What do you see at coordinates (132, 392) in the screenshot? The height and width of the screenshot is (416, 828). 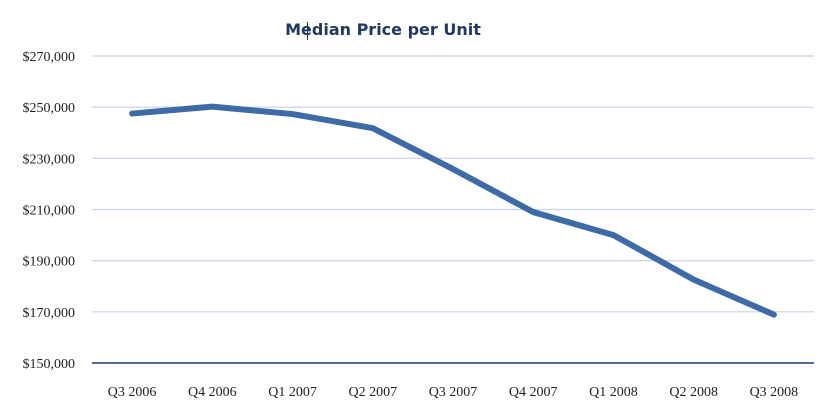 I see `x-tick-label: Q3 2006` at bounding box center [132, 392].